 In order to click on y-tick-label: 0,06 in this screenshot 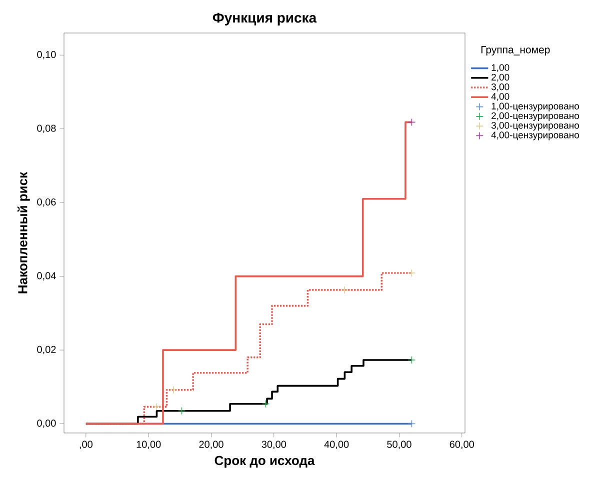, I will do `click(46, 202)`.